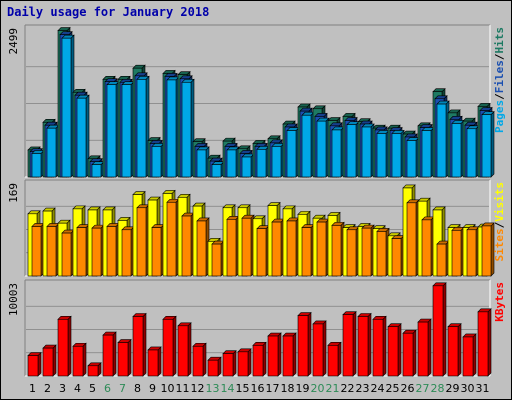  What do you see at coordinates (318, 388) in the screenshot?
I see `x-tick-label-20: 20` at bounding box center [318, 388].